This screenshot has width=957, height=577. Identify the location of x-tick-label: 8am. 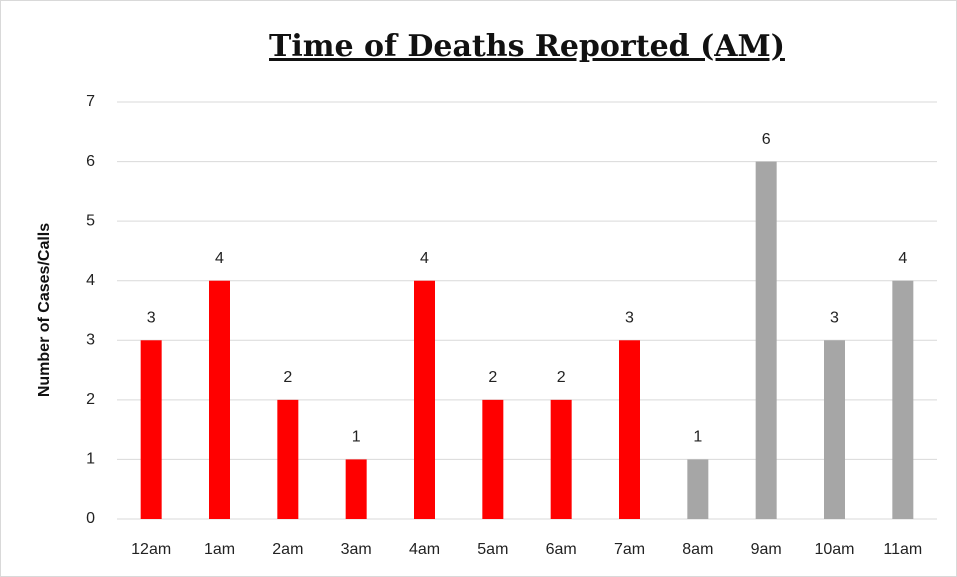
(697, 549).